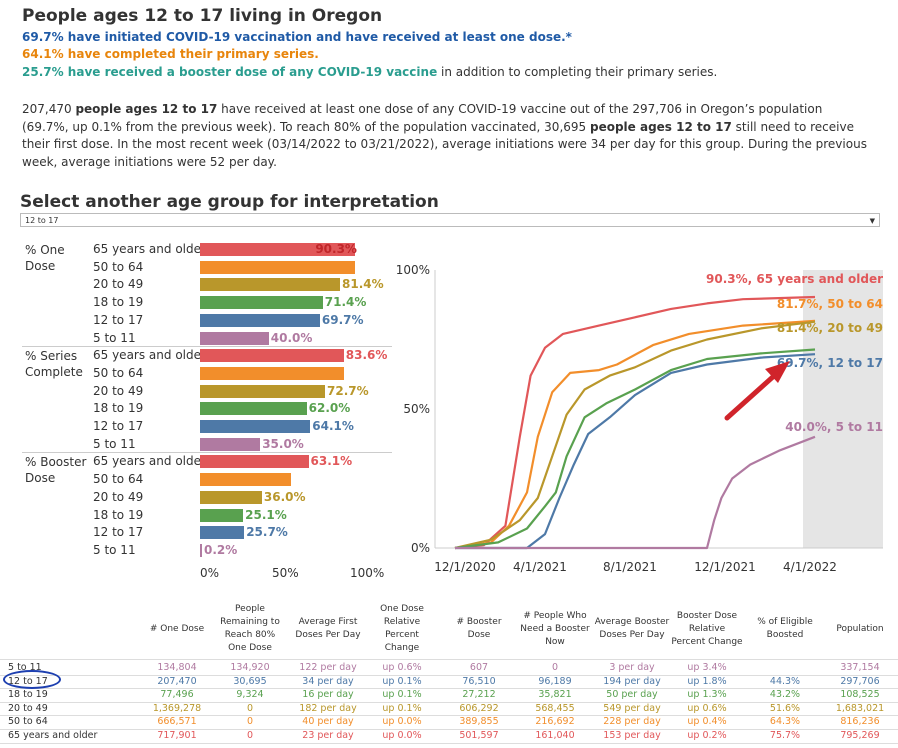  Describe the element at coordinates (221, 549) in the screenshot. I see `bar-value-label: 0.2%` at that location.